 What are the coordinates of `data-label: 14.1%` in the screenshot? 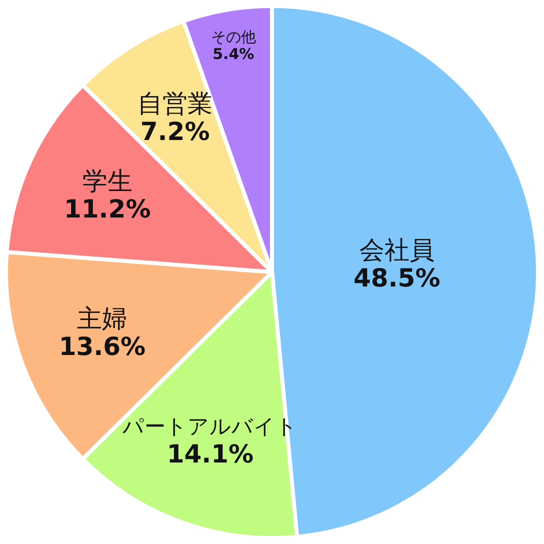 It's located at (210, 453).